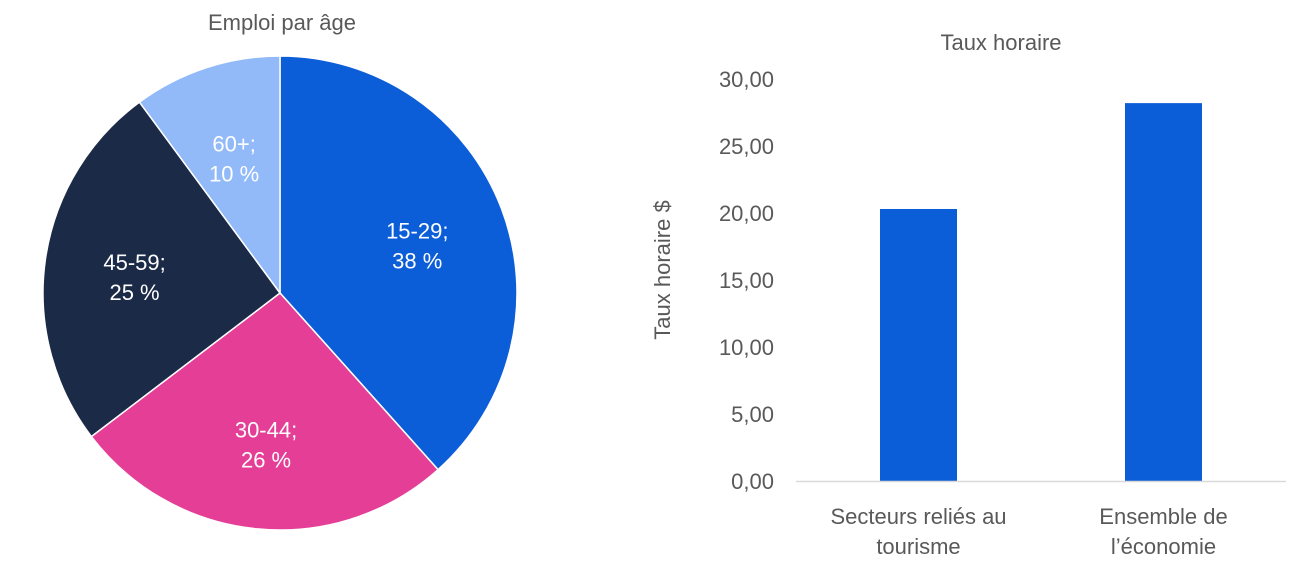  Describe the element at coordinates (1001, 42) in the screenshot. I see `bar-chart-title: Taux horaire` at that location.